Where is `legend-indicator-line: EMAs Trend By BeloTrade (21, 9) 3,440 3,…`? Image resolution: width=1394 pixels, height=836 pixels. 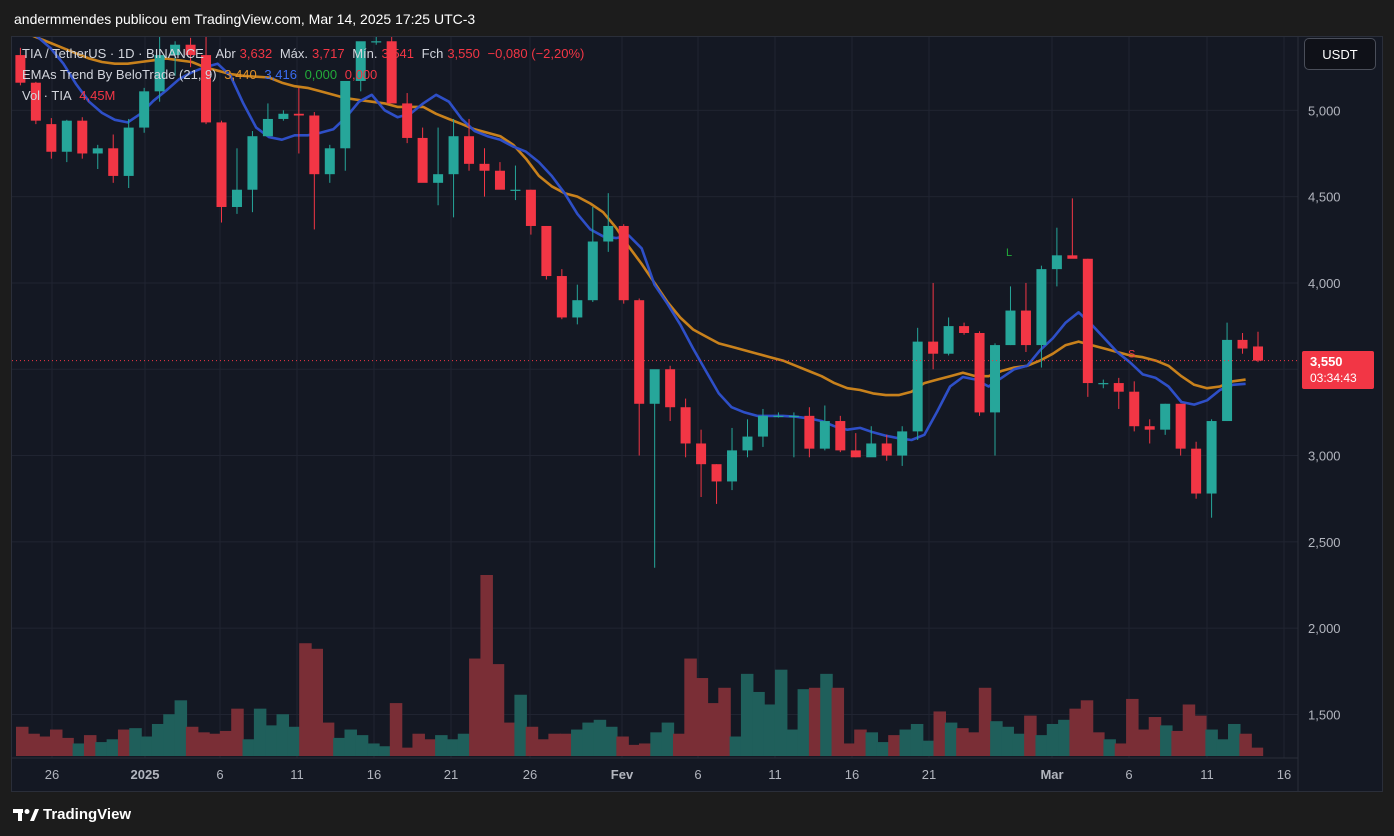
legend-indicator-line: EMAs Trend By BeloTrade (21, 9) 3,440 3,… is located at coordinates (201, 74).